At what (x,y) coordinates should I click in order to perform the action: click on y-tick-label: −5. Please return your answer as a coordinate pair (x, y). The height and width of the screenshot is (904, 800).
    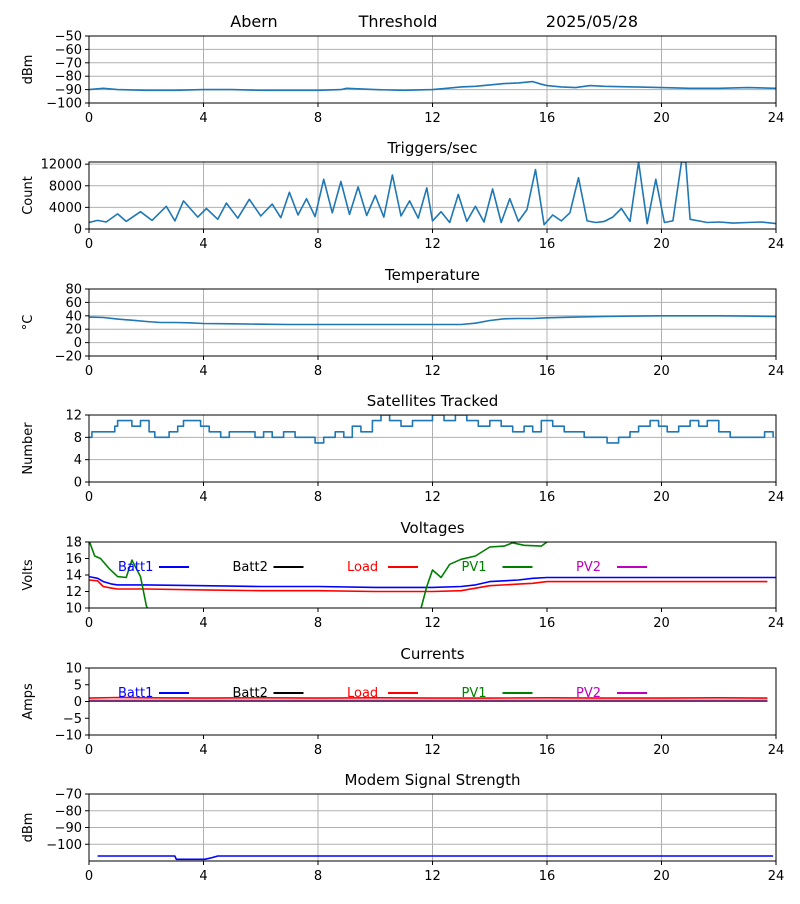
    Looking at the image, I should click on (72, 719).